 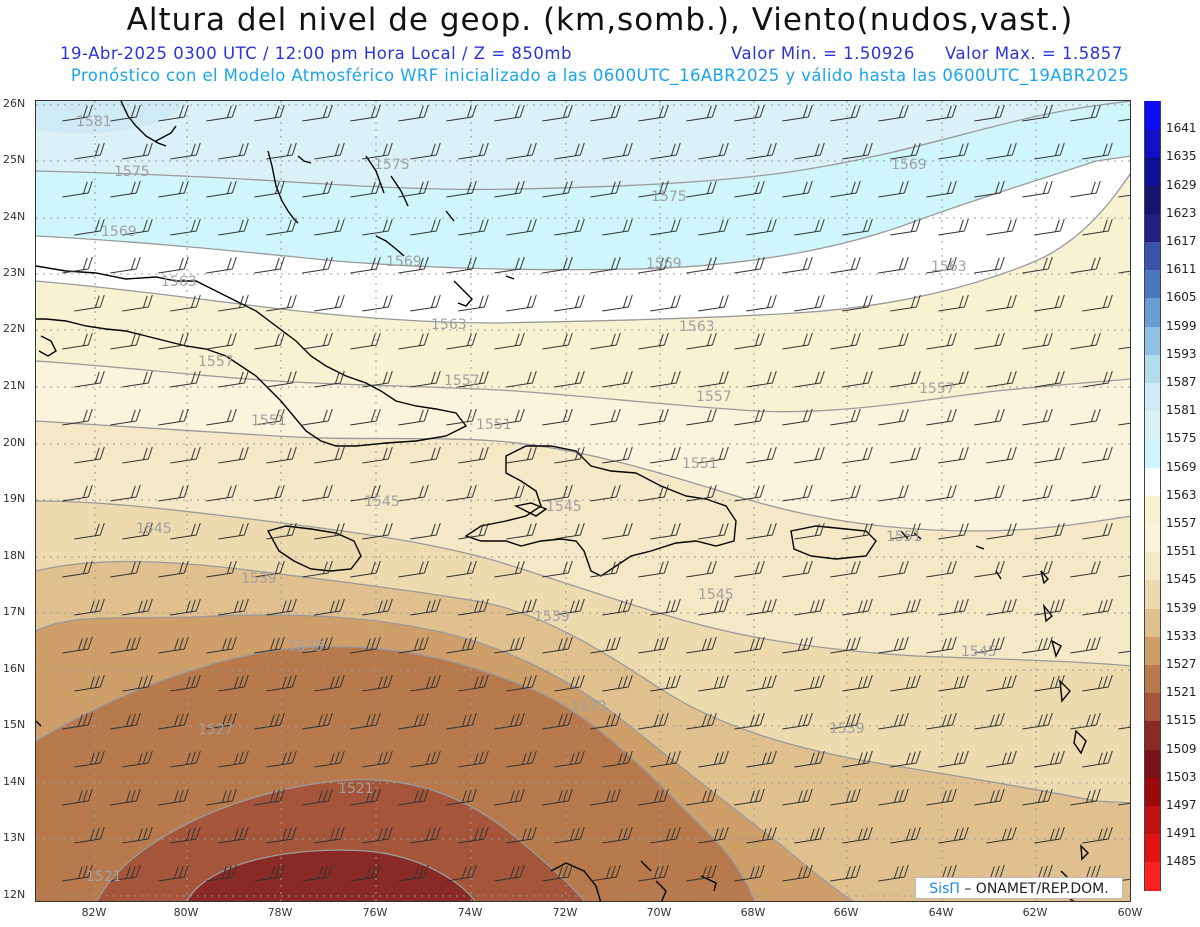 I want to click on contour-label: 1533, so click(x=589, y=707).